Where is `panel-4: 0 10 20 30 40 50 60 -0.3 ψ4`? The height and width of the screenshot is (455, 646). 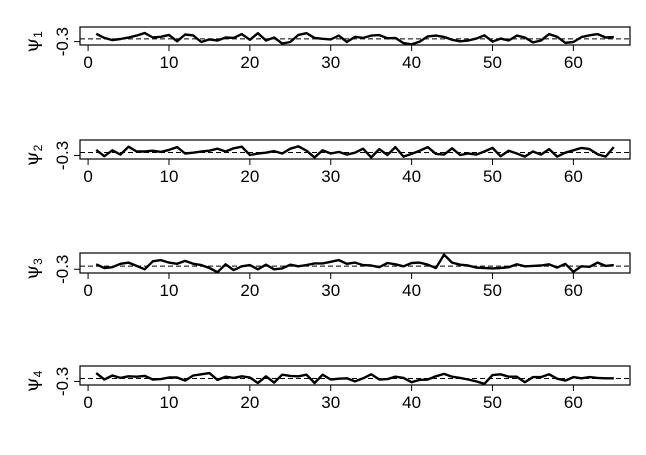 panel-4: 0 10 20 30 40 50 60 -0.3 ψ4 is located at coordinates (326, 388).